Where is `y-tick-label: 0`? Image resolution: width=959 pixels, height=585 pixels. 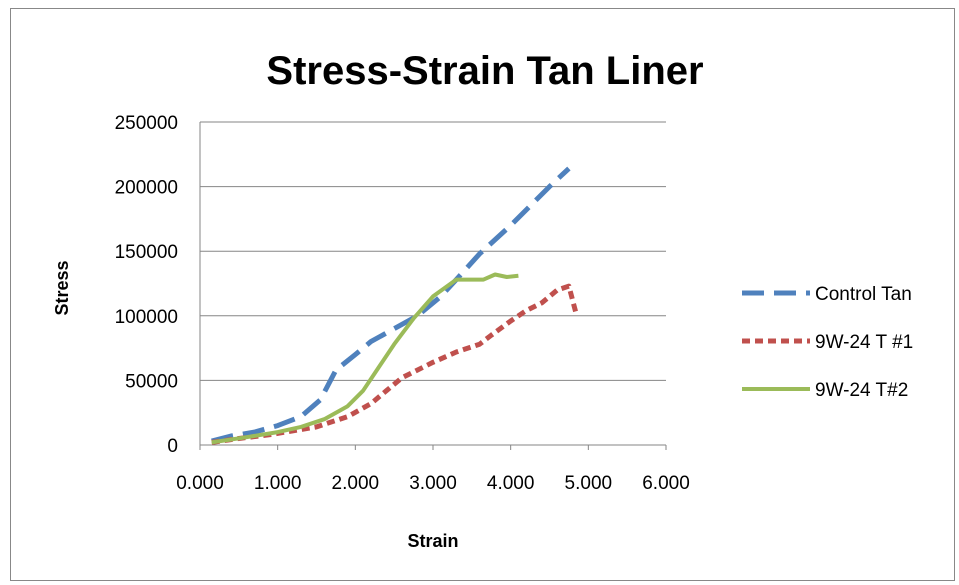 y-tick-label: 0 is located at coordinates (172, 446).